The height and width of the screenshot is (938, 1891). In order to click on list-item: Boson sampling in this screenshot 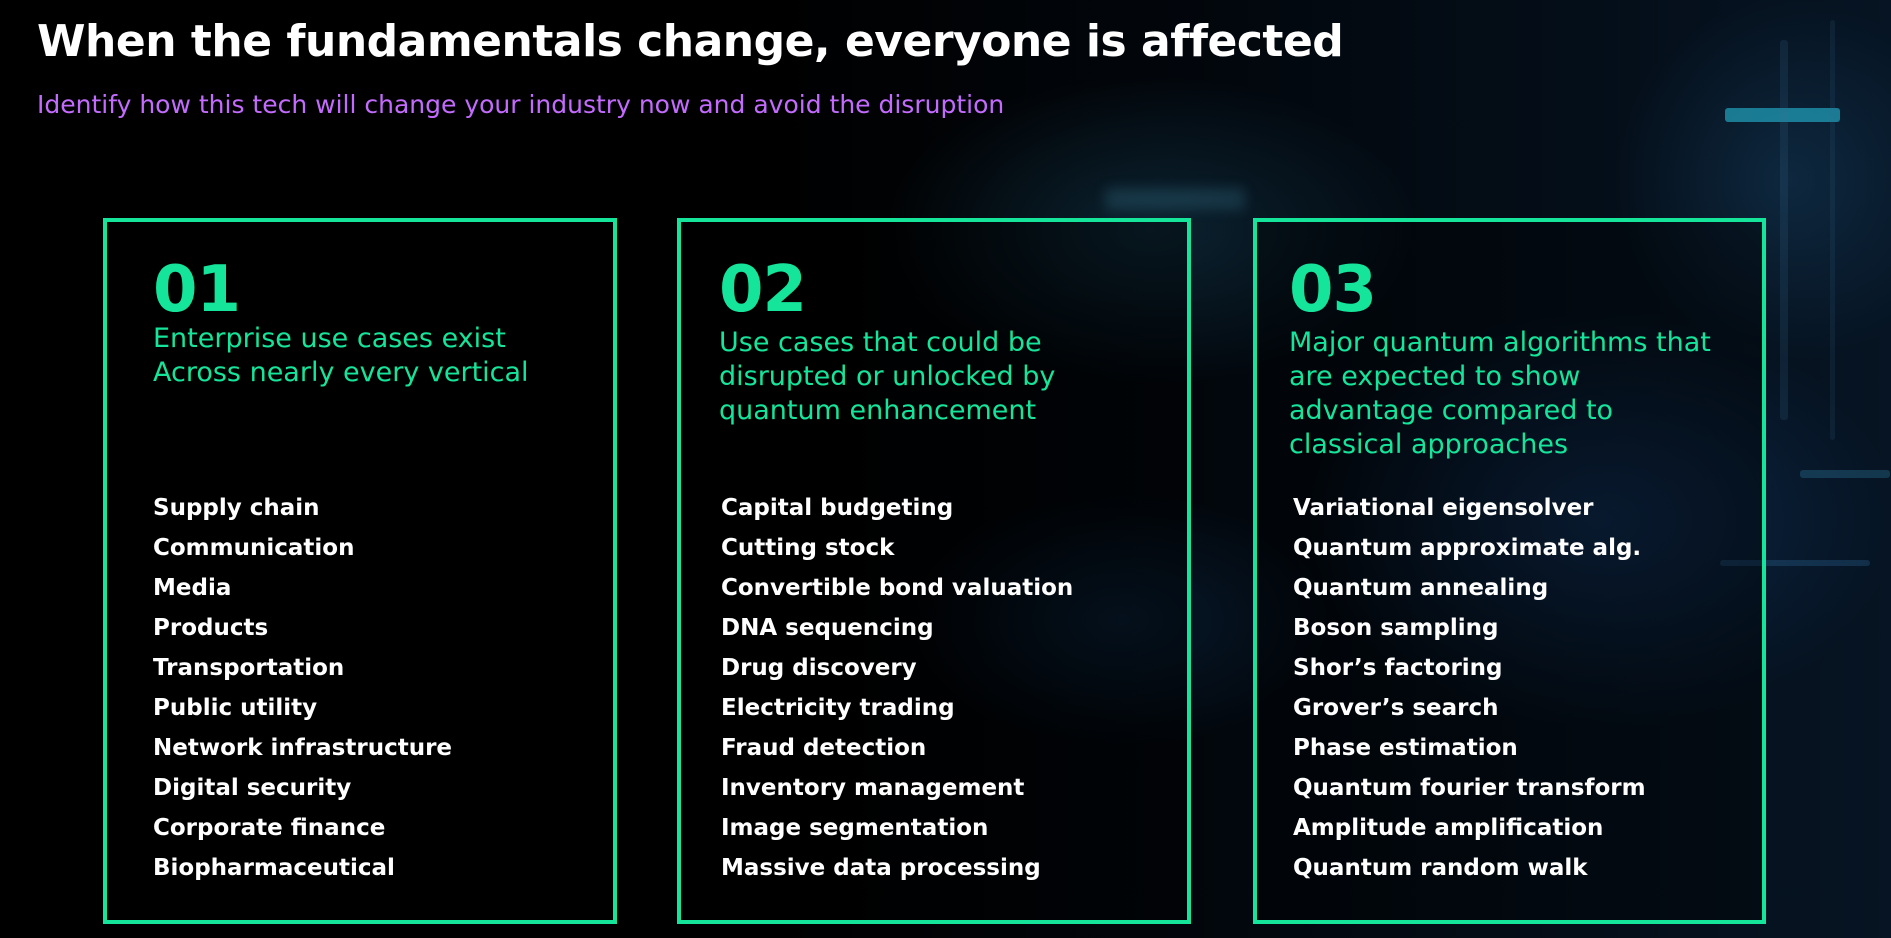, I will do `click(1396, 628)`.